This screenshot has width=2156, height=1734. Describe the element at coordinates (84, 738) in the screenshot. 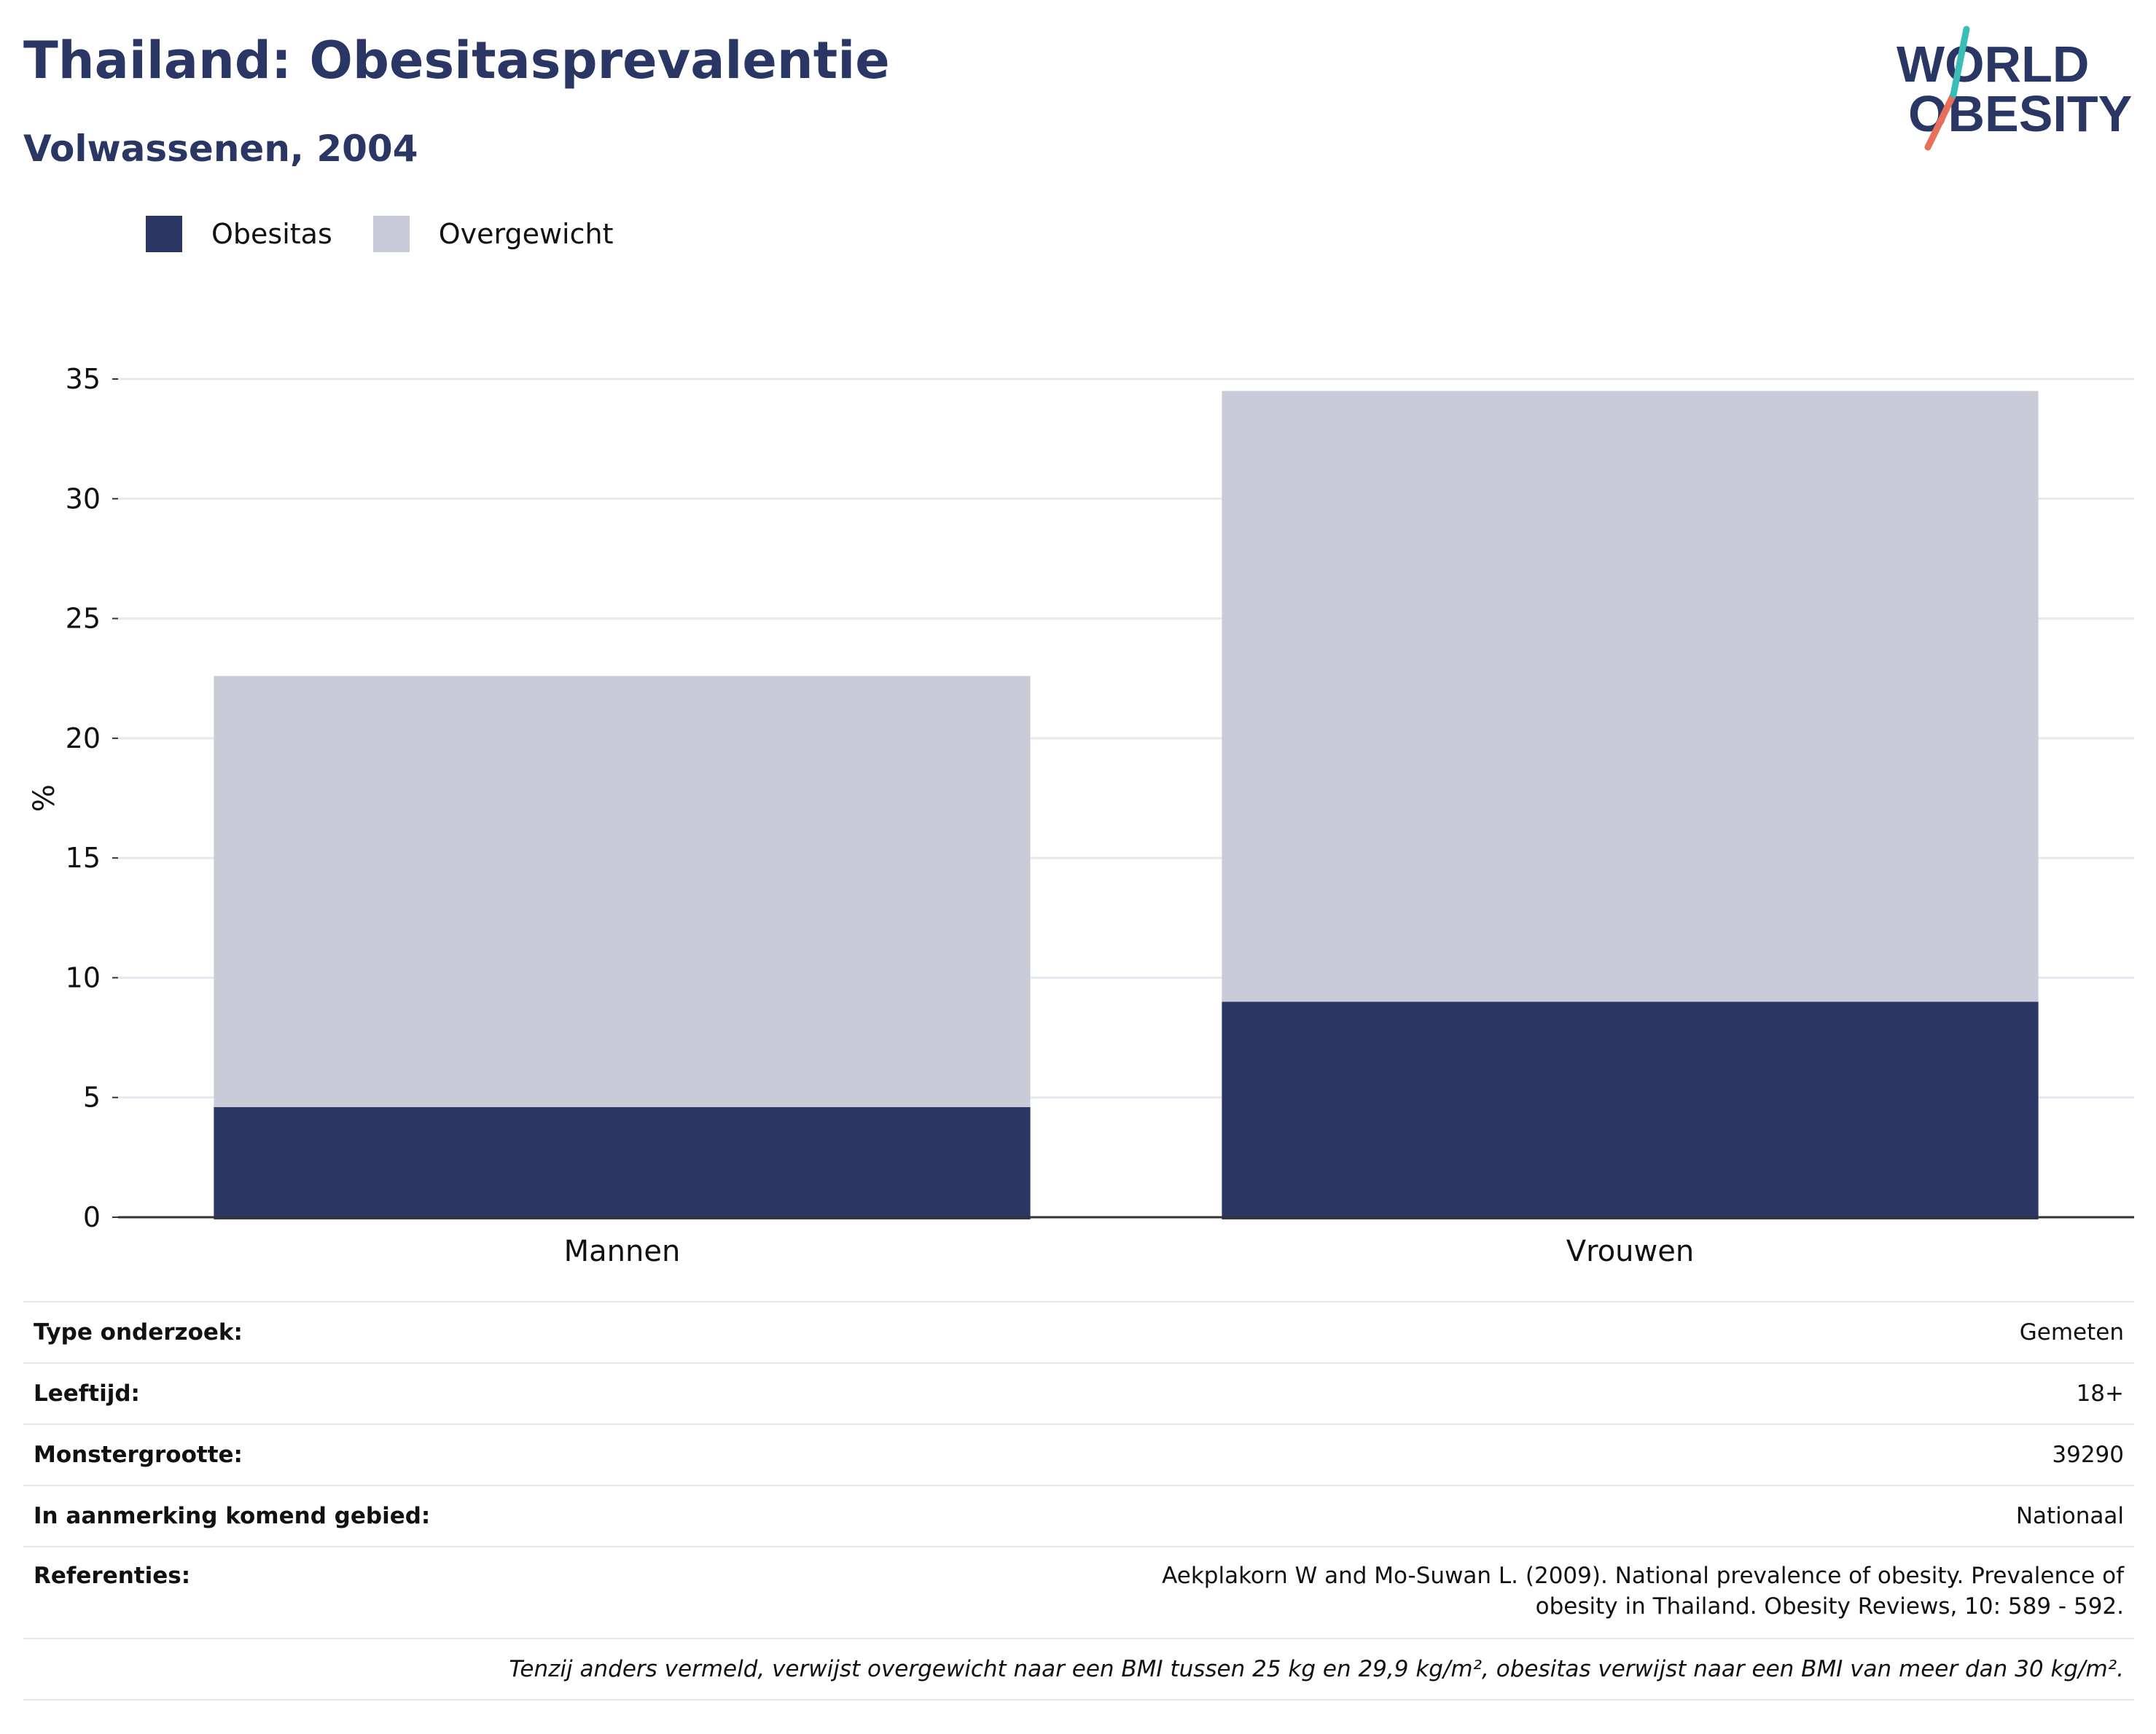

I see `y-tick-label: 20` at that location.